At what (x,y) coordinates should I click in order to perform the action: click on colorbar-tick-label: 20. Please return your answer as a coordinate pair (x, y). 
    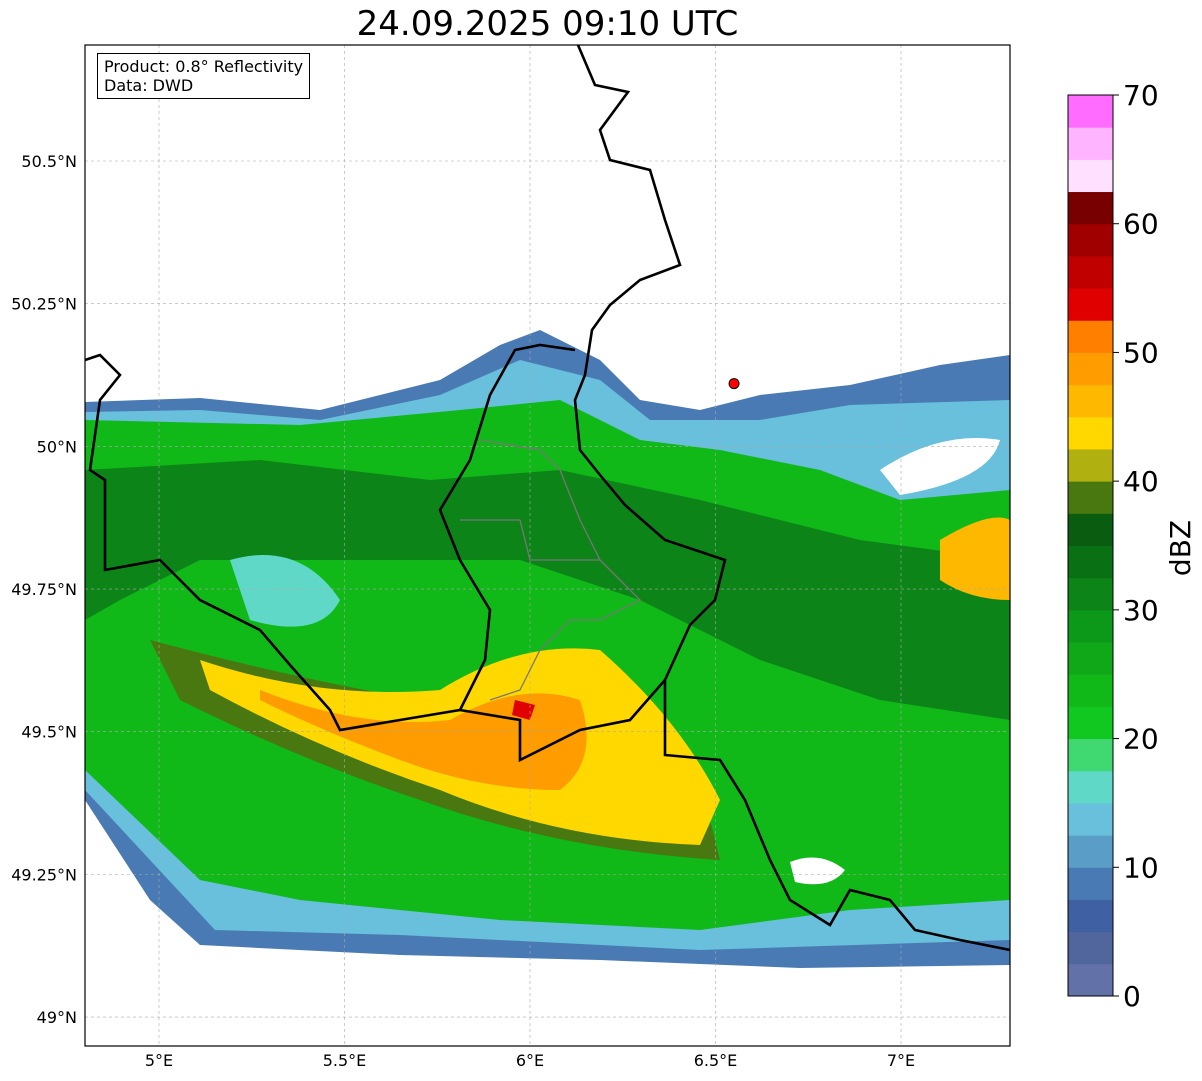
    Looking at the image, I should click on (1141, 739).